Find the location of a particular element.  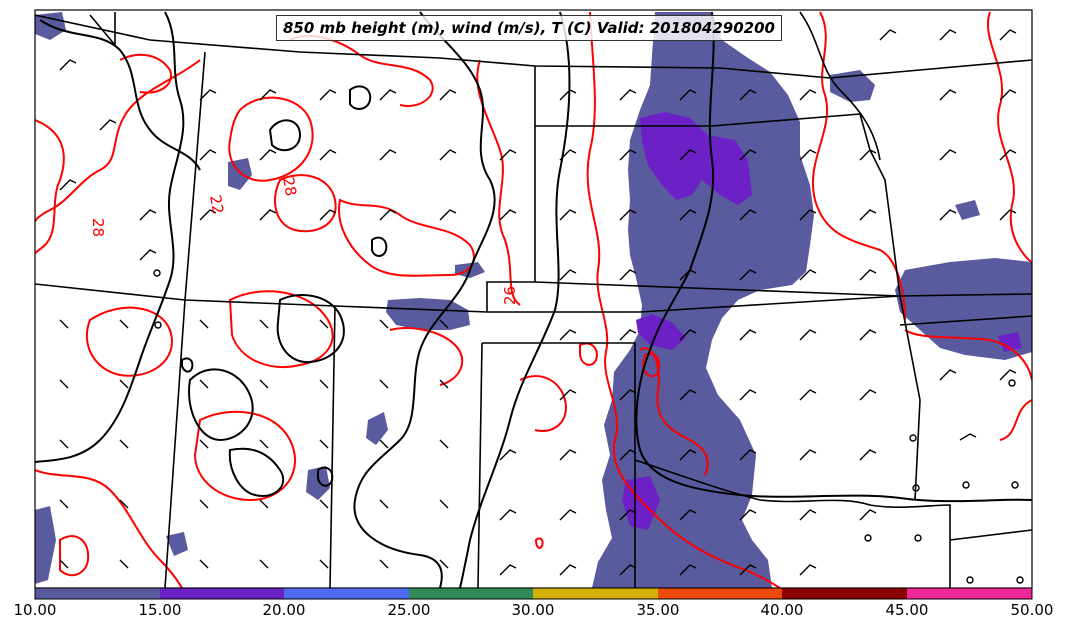

height-contour-central is located at coordinates (515, 299).